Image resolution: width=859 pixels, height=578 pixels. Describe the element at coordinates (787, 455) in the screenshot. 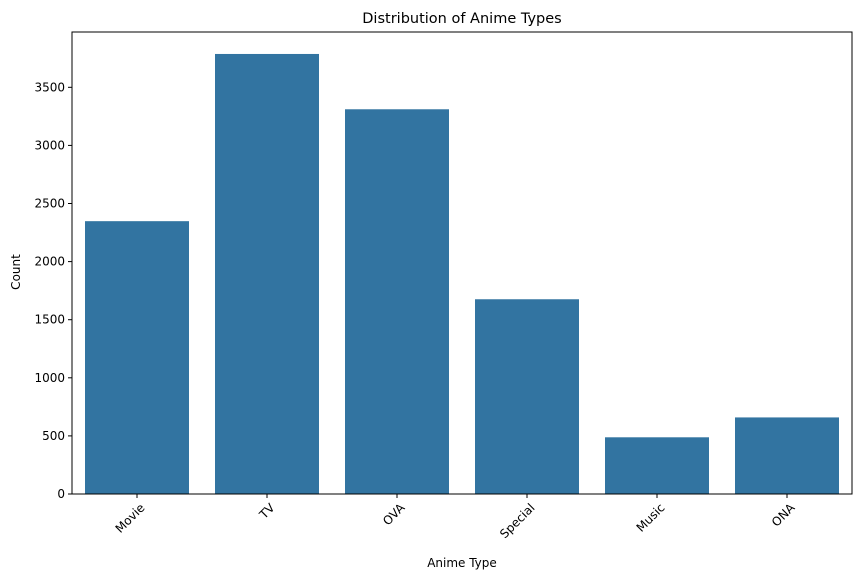

I see `bar-ona` at that location.